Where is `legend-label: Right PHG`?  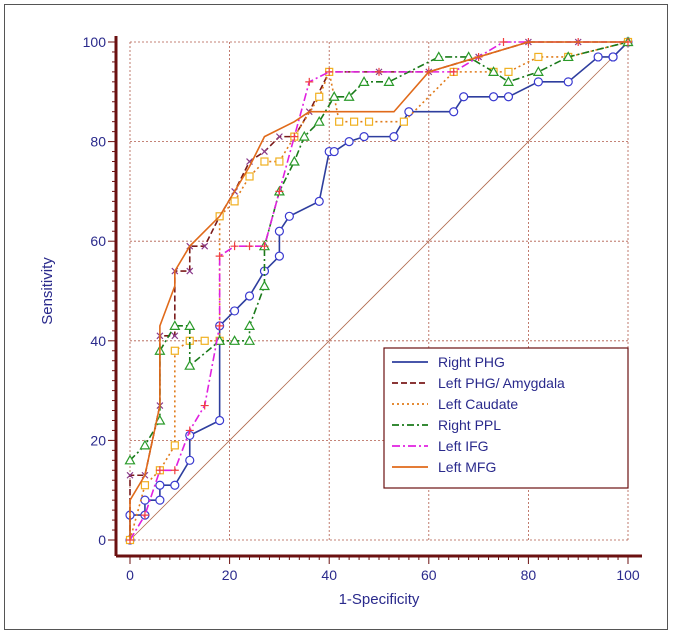
legend-label: Right PHG is located at coordinates (471, 362).